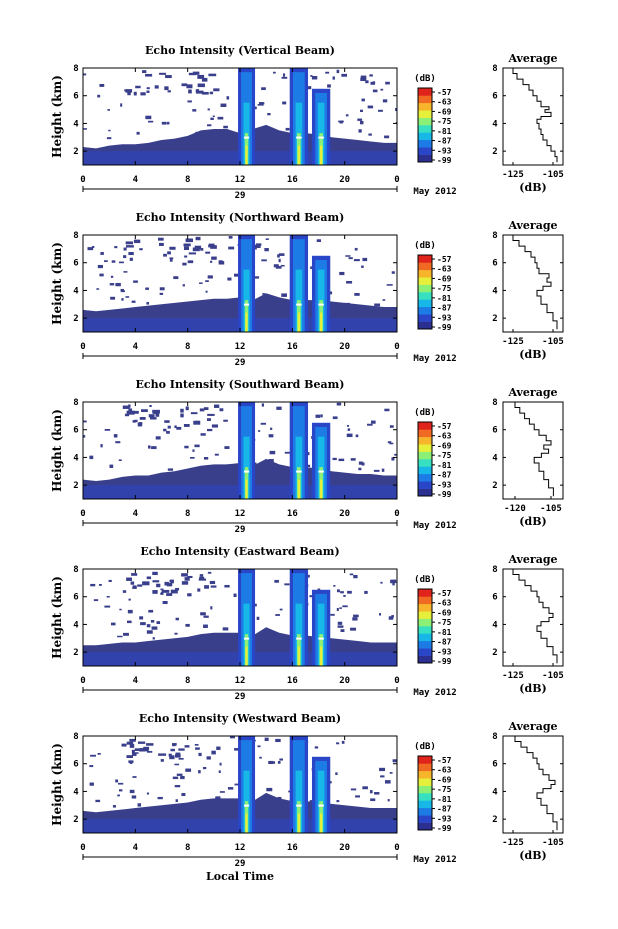 The image size is (618, 929). I want to click on x-tick-label: 0, so click(82, 180).